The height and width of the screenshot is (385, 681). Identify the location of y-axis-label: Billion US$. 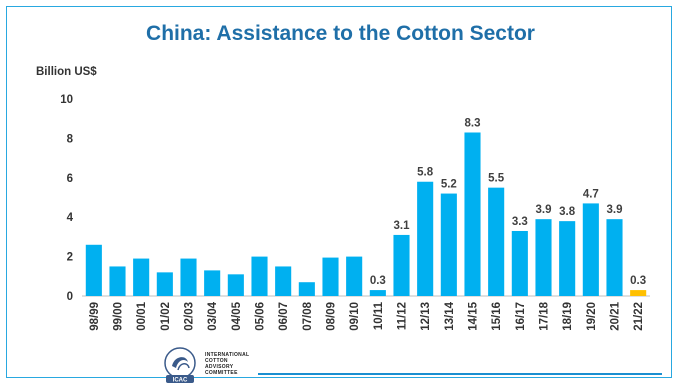
(66, 72).